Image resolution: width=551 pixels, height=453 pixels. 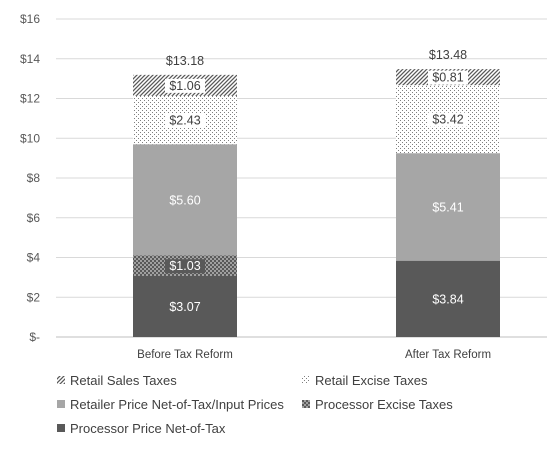 What do you see at coordinates (34, 258) in the screenshot?
I see `y-tick-label: $4` at bounding box center [34, 258].